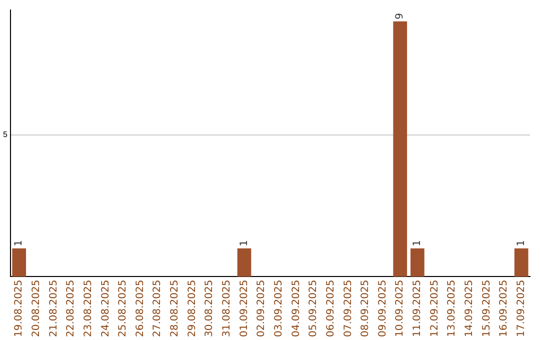  I want to click on x-tick-label: 27.08.2025, so click(158, 309).